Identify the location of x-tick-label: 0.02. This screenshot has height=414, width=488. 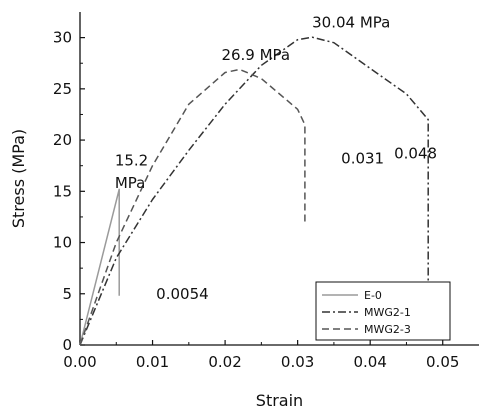
(224, 362).